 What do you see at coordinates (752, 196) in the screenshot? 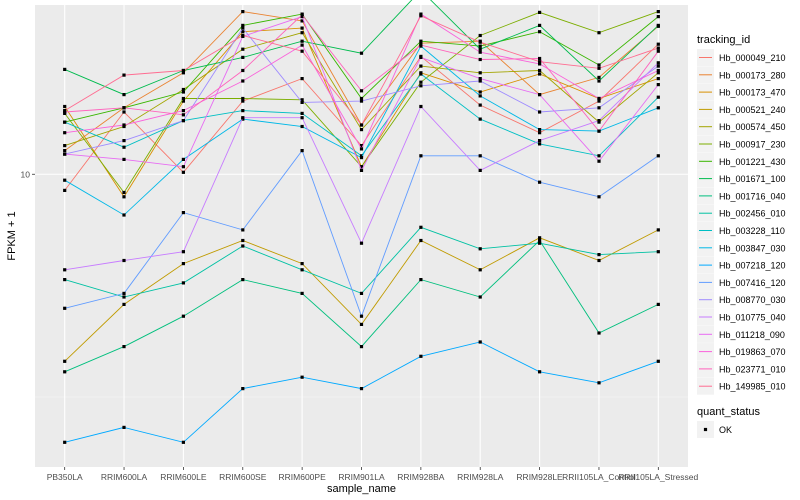
I see `legend-label: Hb_001716_040` at bounding box center [752, 196].